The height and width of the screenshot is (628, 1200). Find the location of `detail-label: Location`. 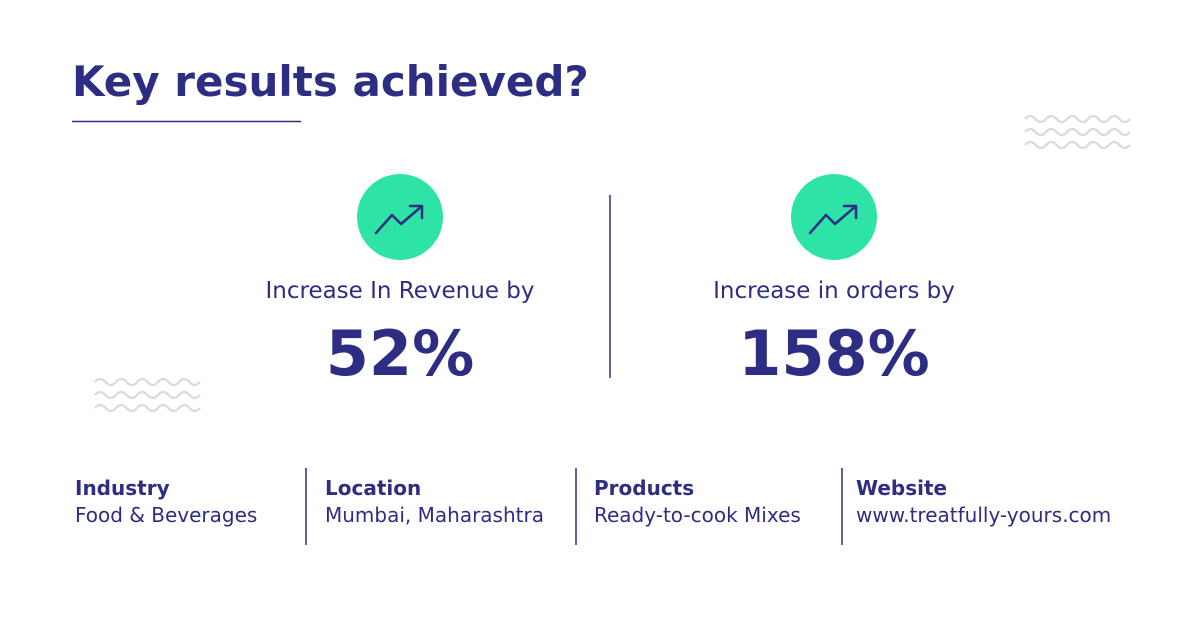

detail-label: Location is located at coordinates (373, 488).